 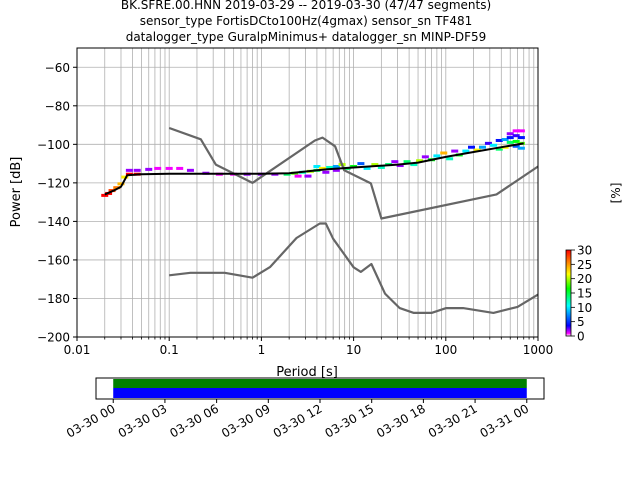 I want to click on colorbar-tick-label: 10, so click(x=584, y=308).